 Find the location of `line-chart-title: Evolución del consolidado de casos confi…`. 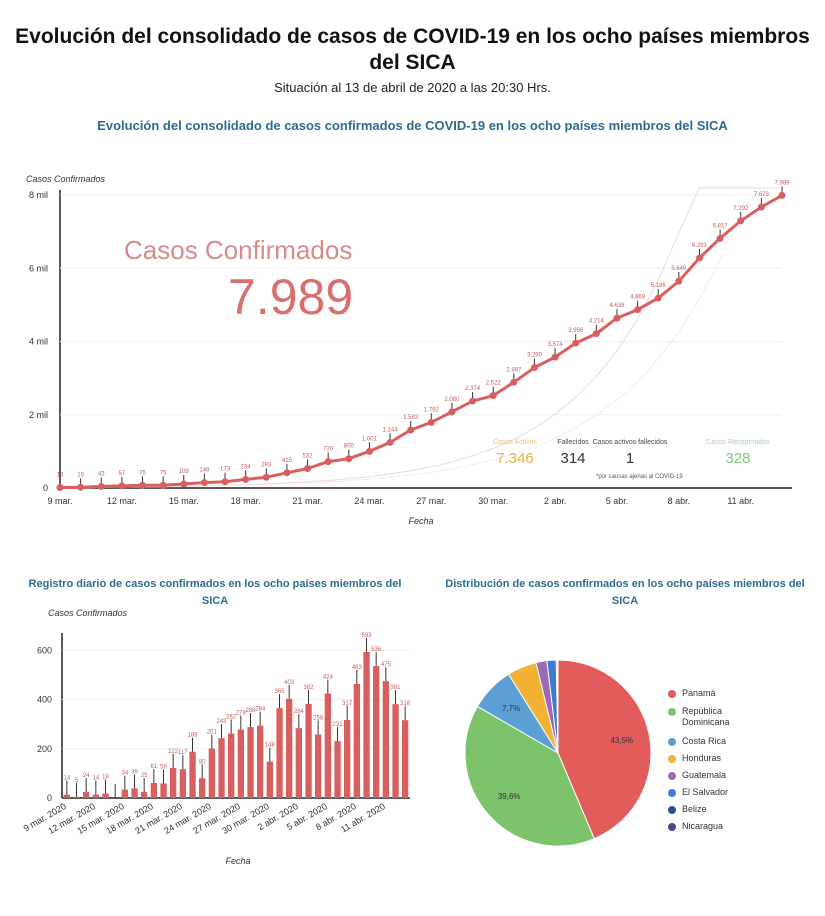

line-chart-title: Evolución del consolidado de casos confi… is located at coordinates (412, 125).